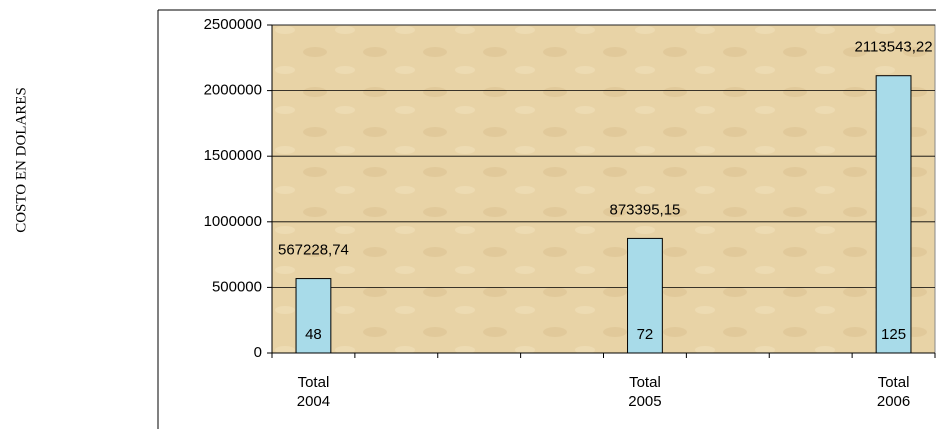 The width and height of the screenshot is (936, 429). I want to click on x-tick-label: Total 2004, so click(313, 392).